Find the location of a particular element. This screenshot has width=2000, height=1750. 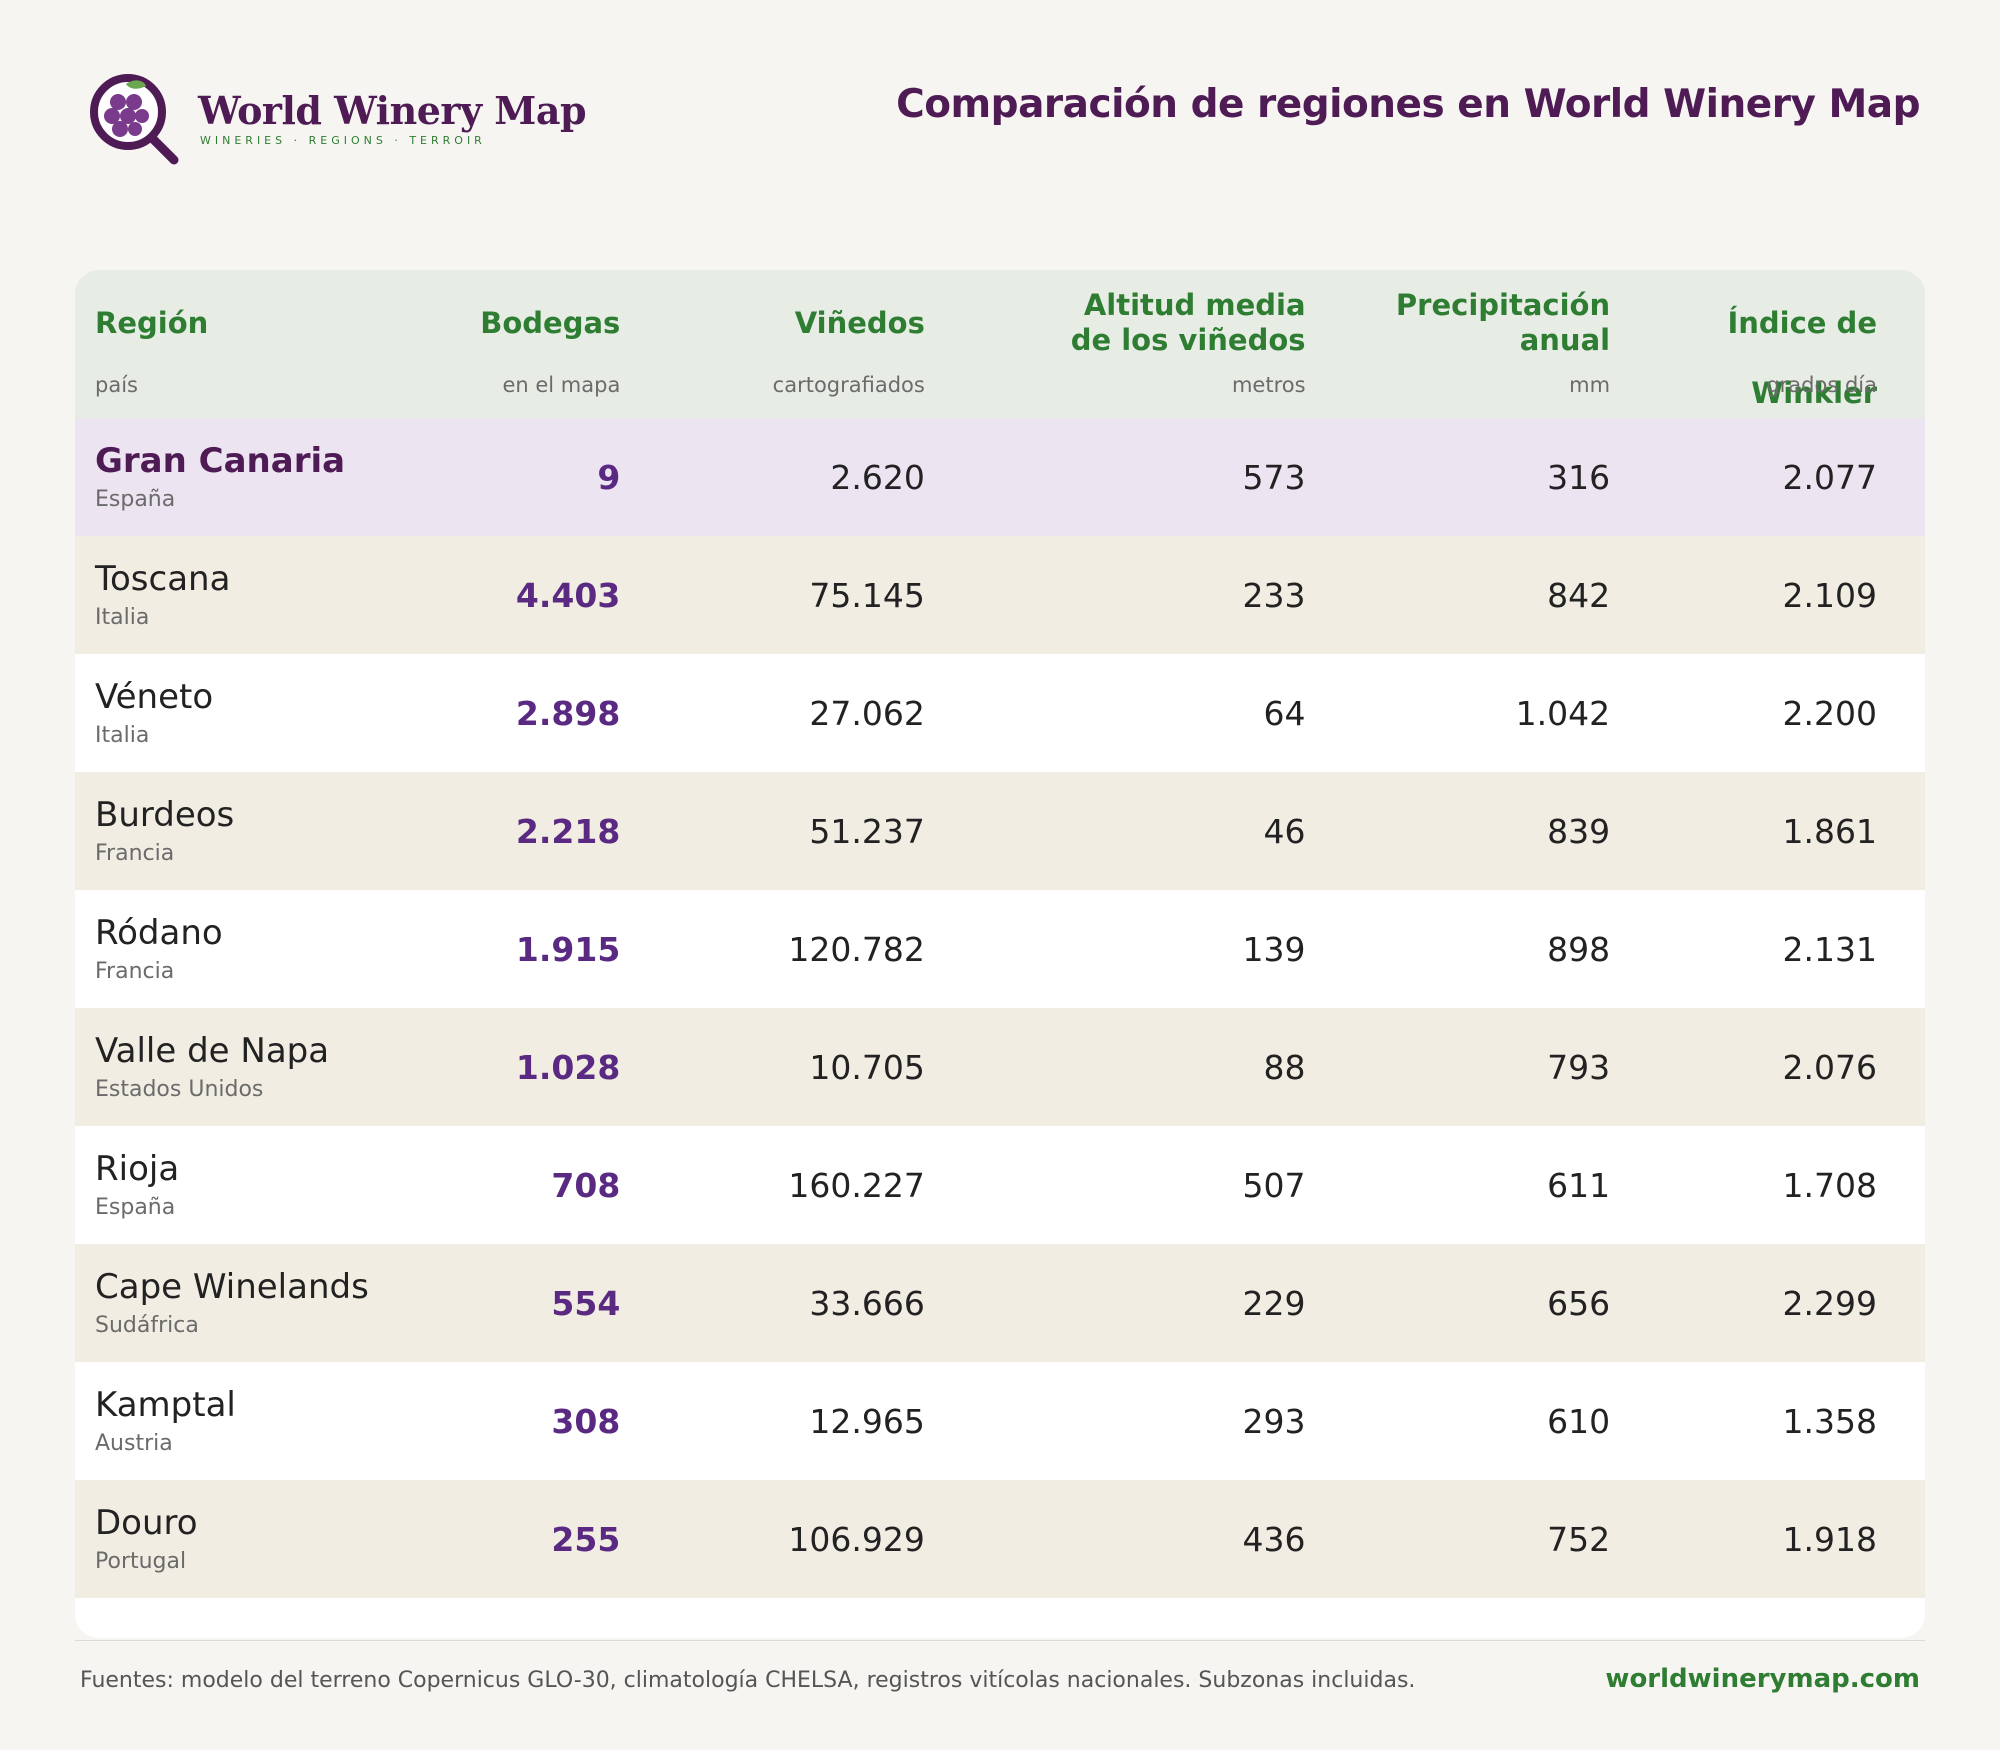

wineries-cell: 308 is located at coordinates (586, 1421).